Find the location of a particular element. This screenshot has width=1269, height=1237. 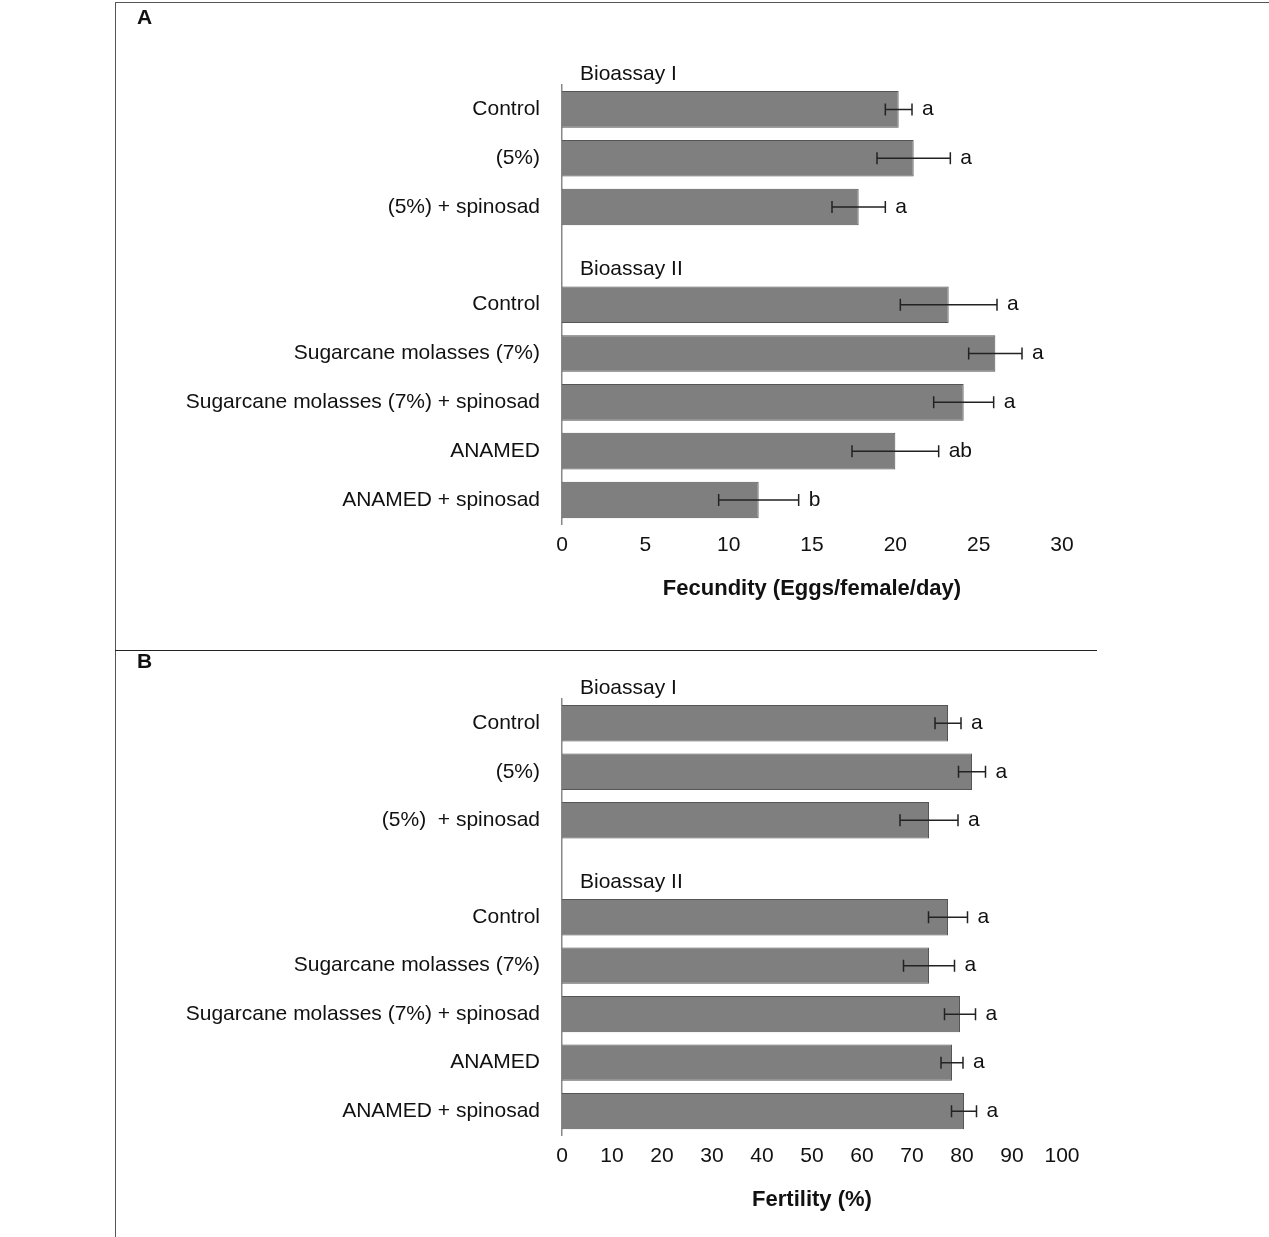

x-tick-label: 25 is located at coordinates (978, 543).